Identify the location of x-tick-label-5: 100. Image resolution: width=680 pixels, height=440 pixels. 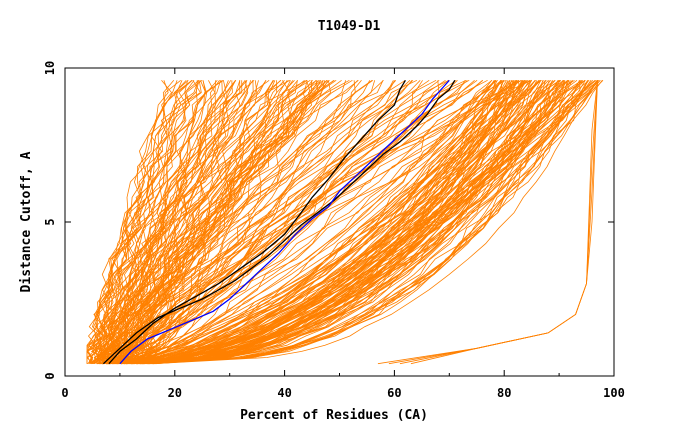
(614, 393).